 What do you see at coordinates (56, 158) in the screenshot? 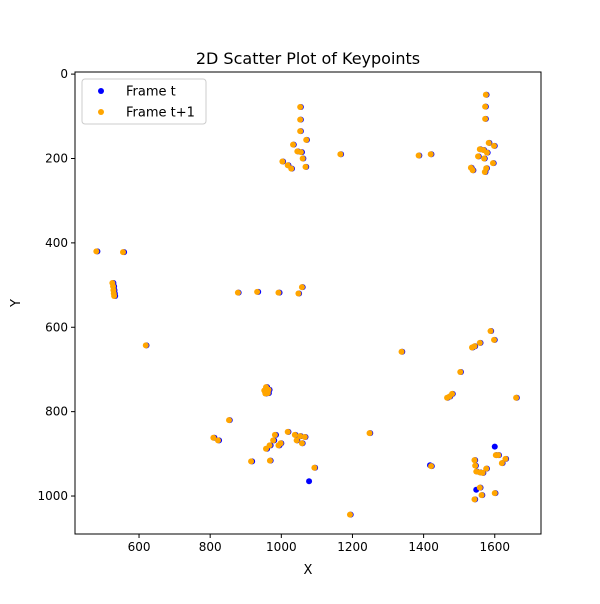
I see `y-tick-label: 200` at bounding box center [56, 158].